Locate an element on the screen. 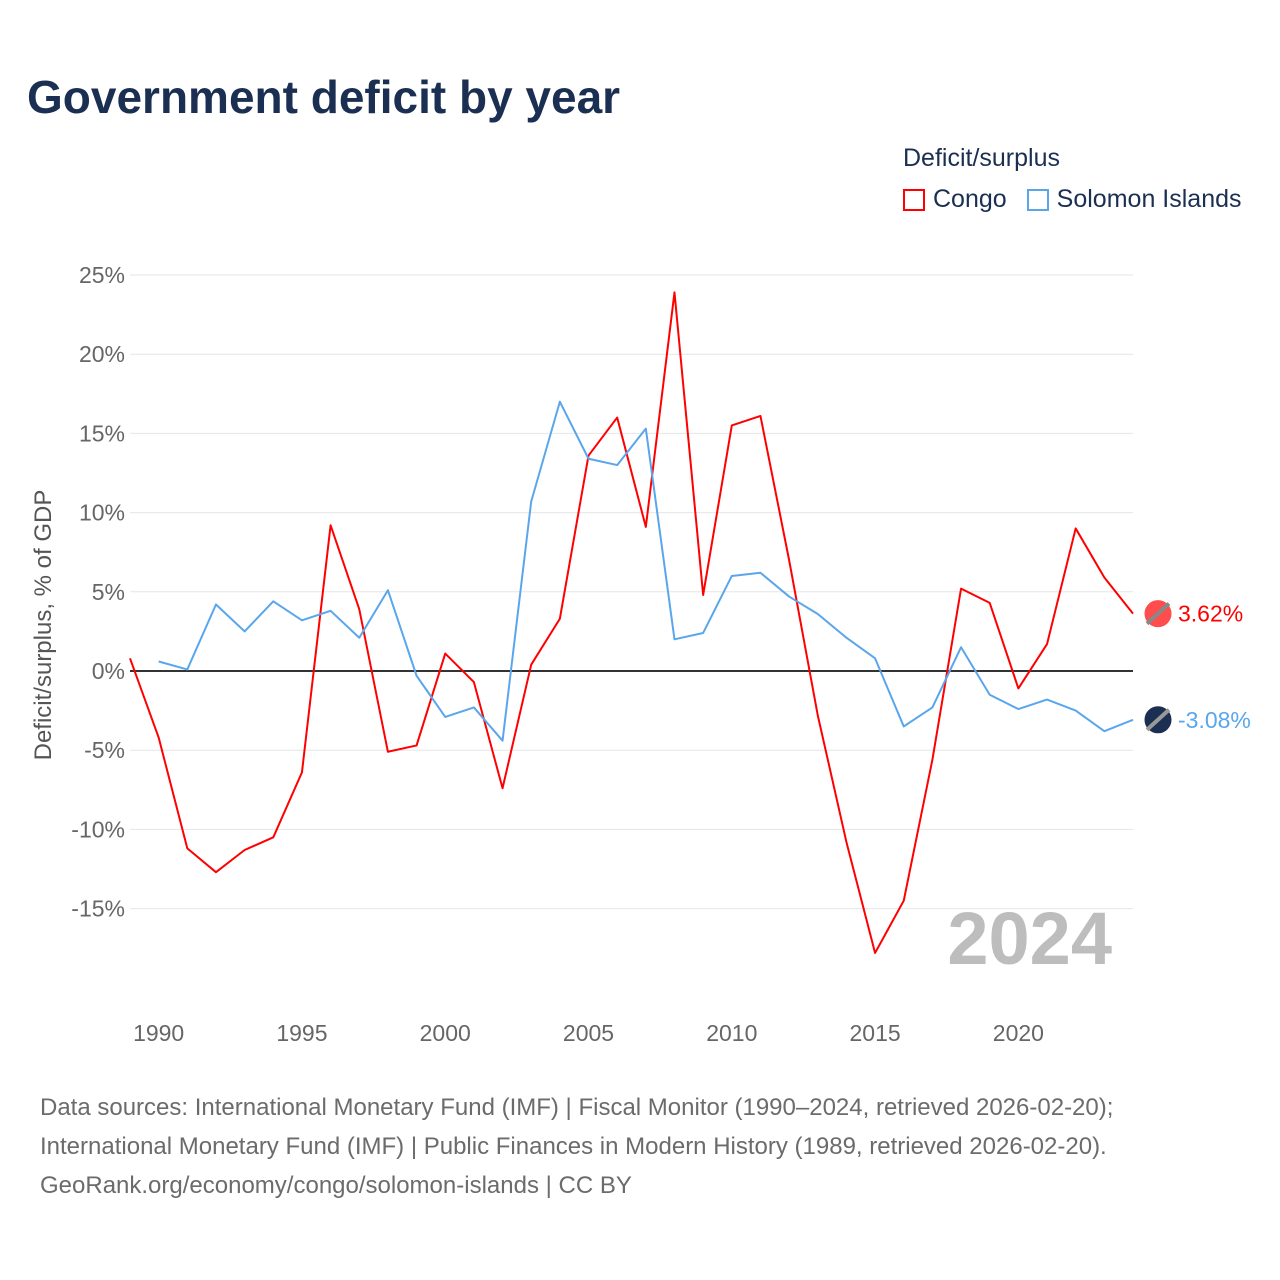 The image size is (1280, 1280). x-tick-label: 1995 is located at coordinates (301, 1033).